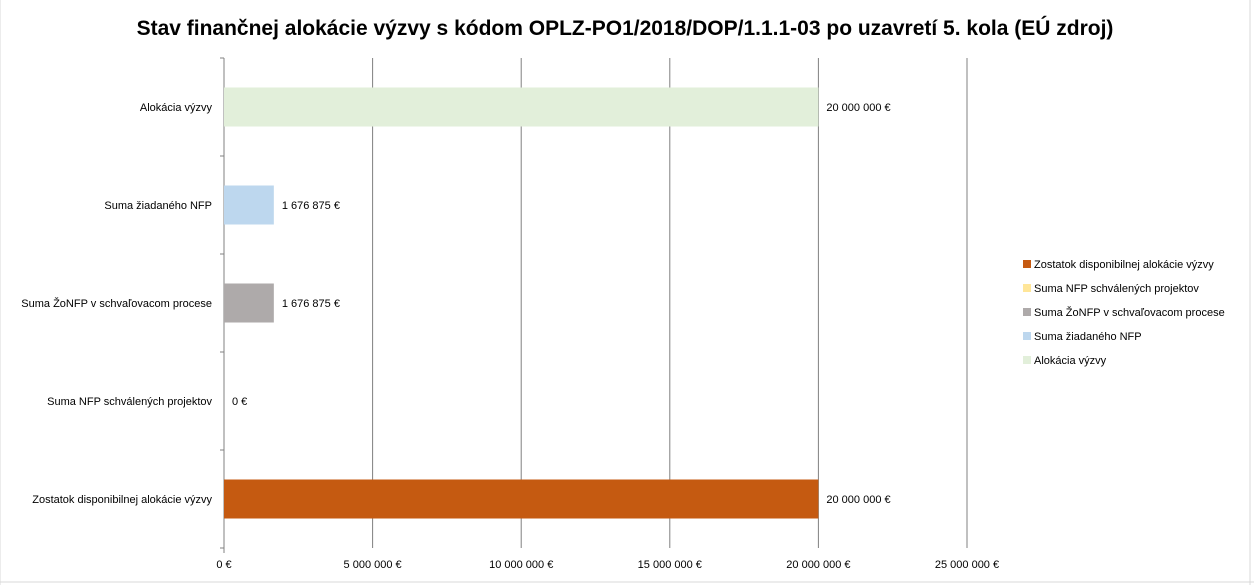 The width and height of the screenshot is (1254, 585). What do you see at coordinates (223, 565) in the screenshot?
I see `x-tick-label: 0 €` at bounding box center [223, 565].